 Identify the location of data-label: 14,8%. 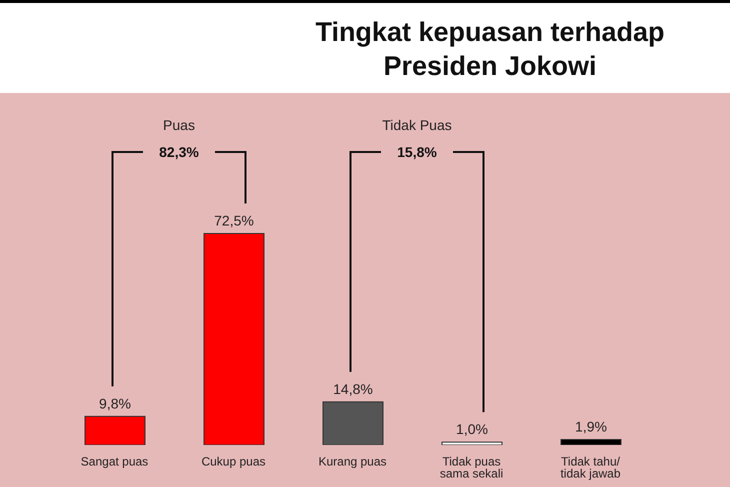
(353, 388).